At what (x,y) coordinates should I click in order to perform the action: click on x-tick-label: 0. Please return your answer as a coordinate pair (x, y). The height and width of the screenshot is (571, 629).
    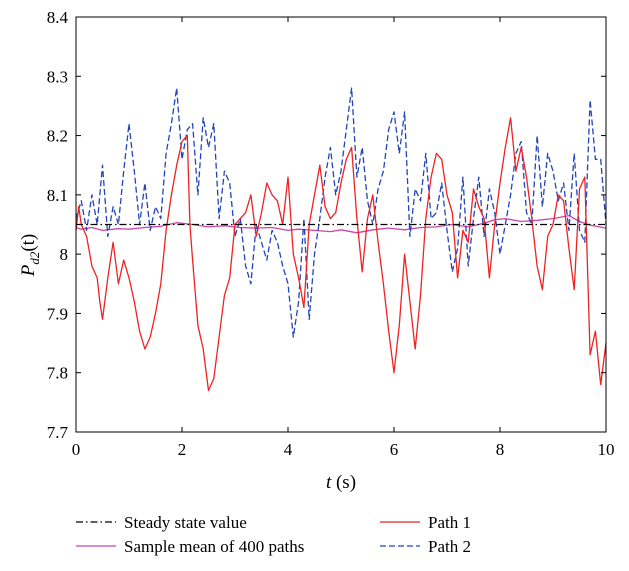
    Looking at the image, I should click on (76, 449).